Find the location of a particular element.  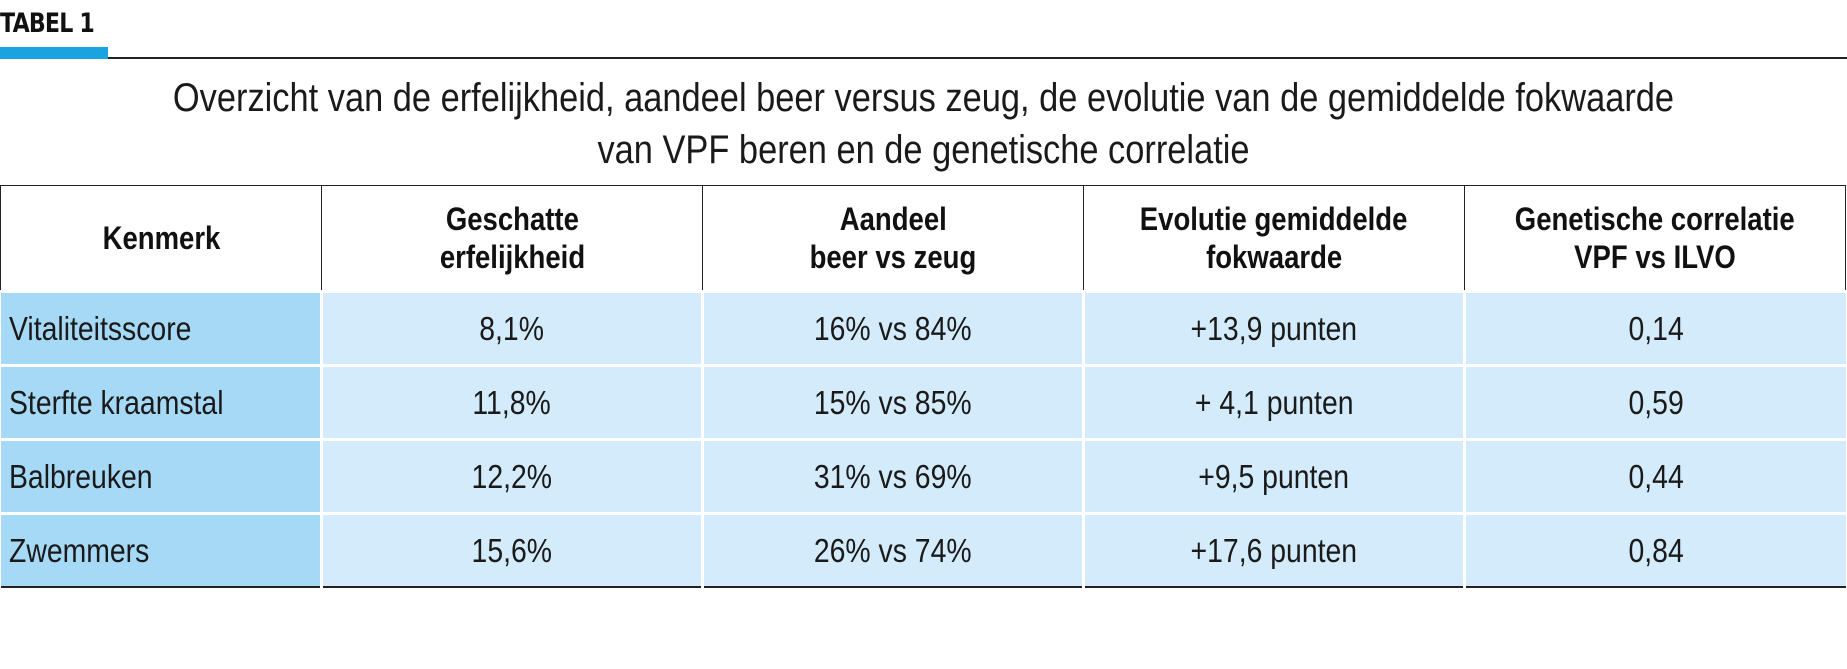

table-cell: +13,9 punten is located at coordinates (1274, 328).